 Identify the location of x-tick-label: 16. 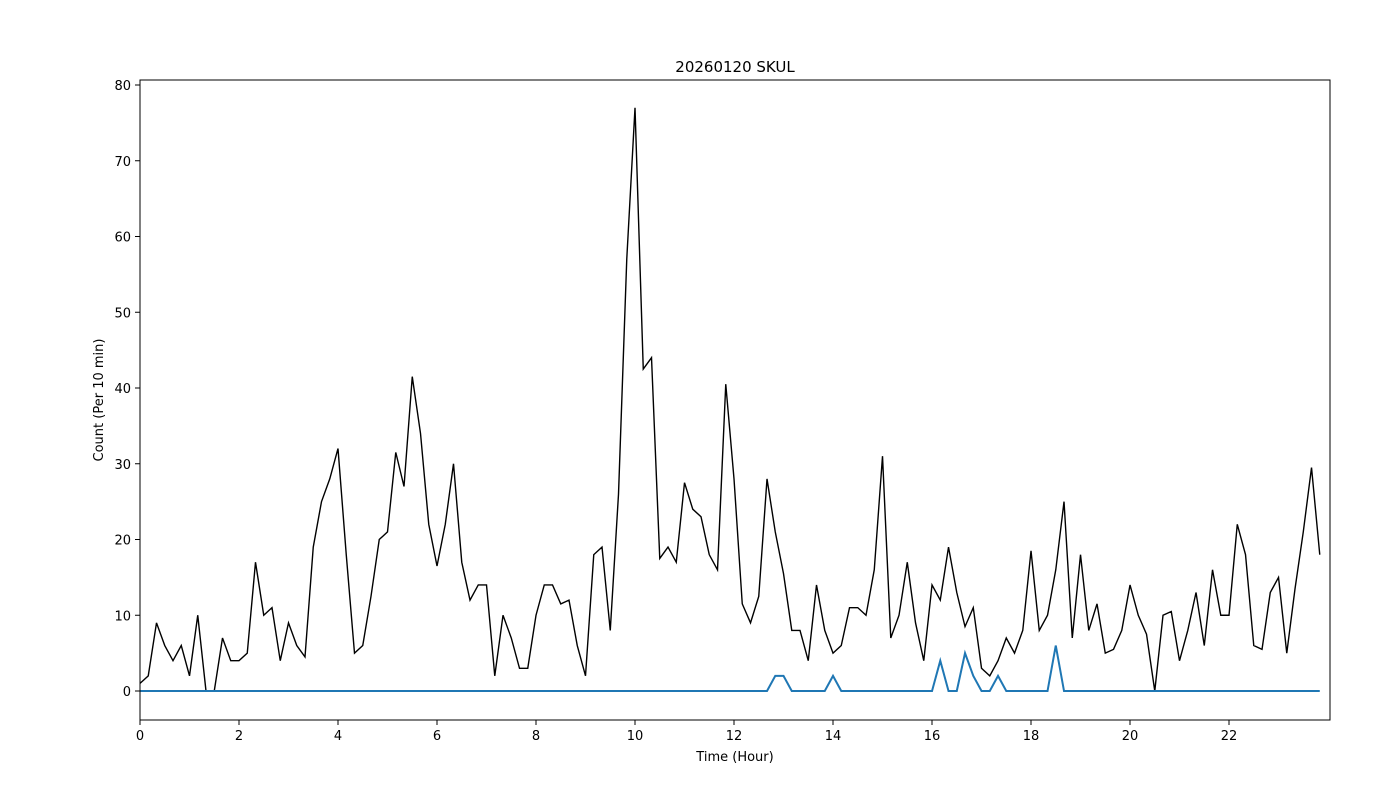
(932, 736).